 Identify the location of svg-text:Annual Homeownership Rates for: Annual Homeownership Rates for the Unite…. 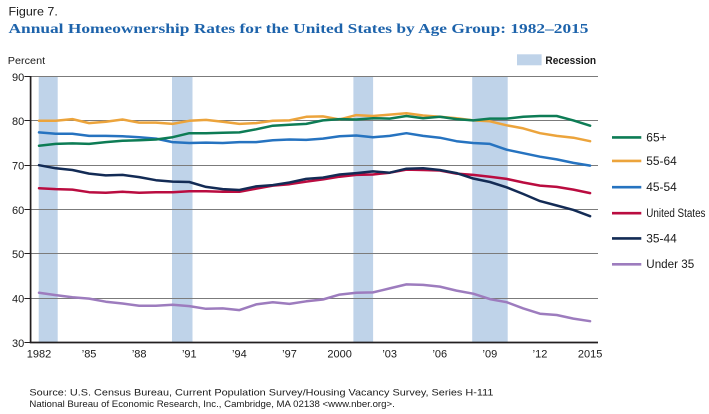
(299, 29).